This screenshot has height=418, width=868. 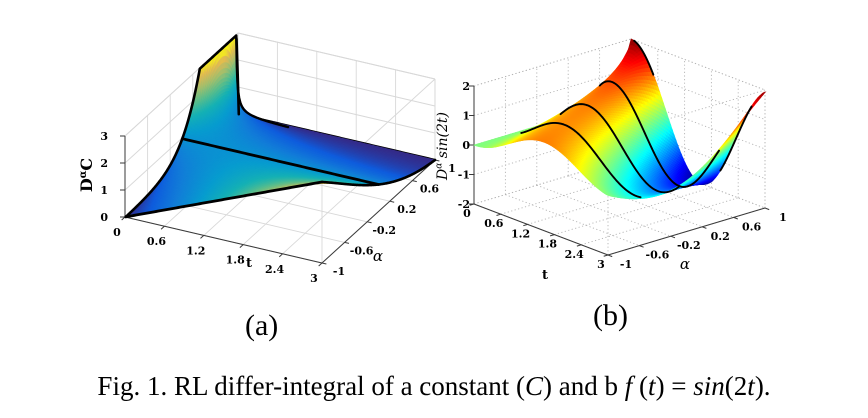 I want to click on caption-segment: ) and b, so click(x=584, y=386).